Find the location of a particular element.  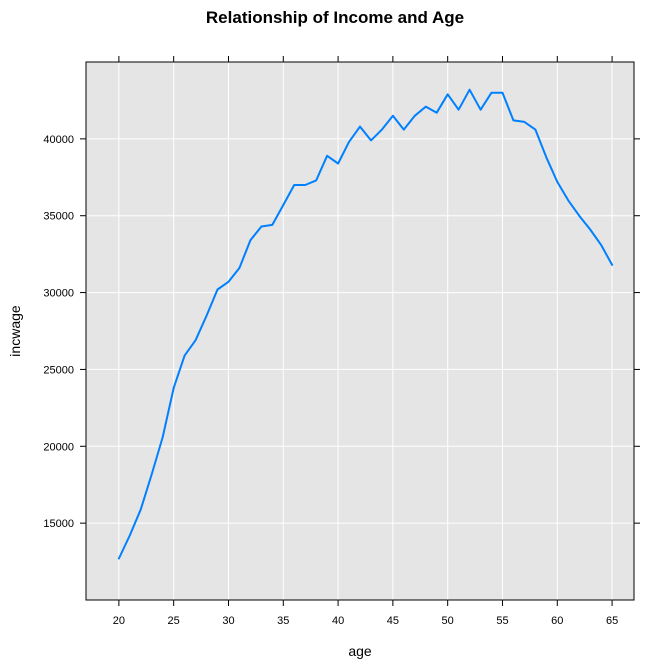

y-tick-label: 20000 is located at coordinates (58, 447).